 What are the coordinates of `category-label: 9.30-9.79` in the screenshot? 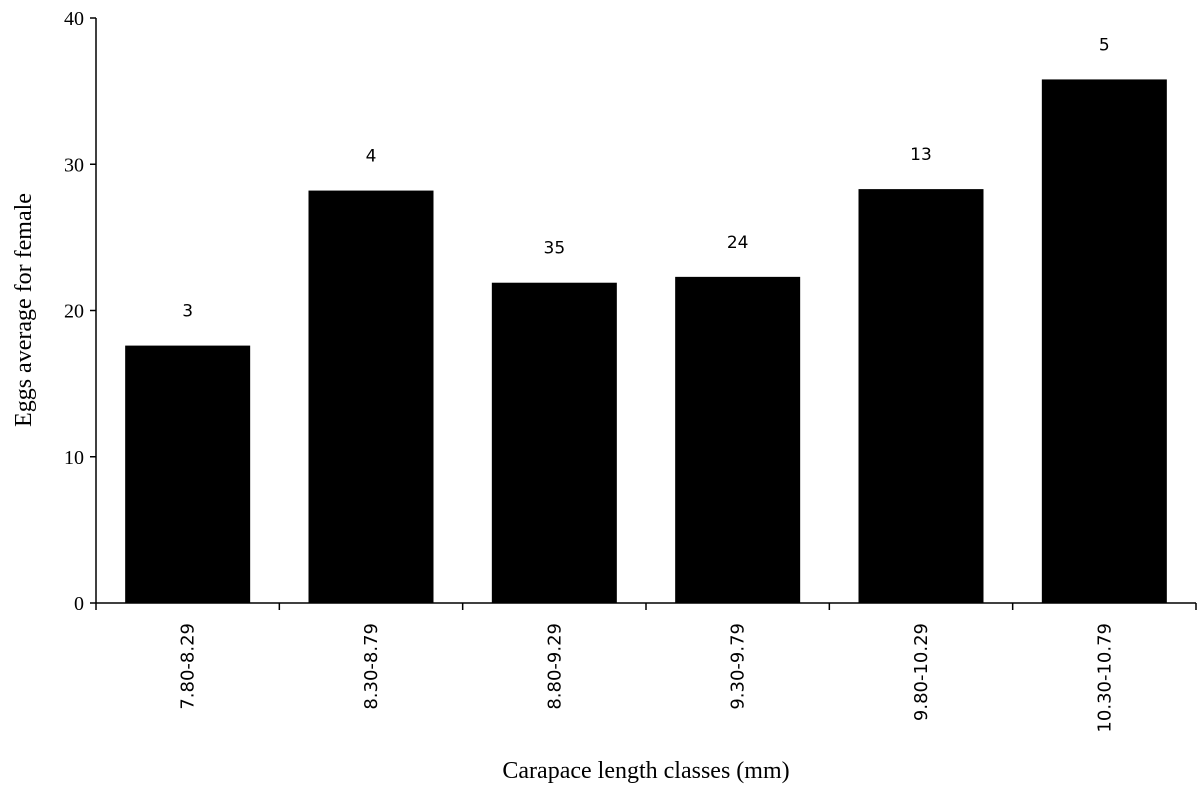 It's located at (738, 666).